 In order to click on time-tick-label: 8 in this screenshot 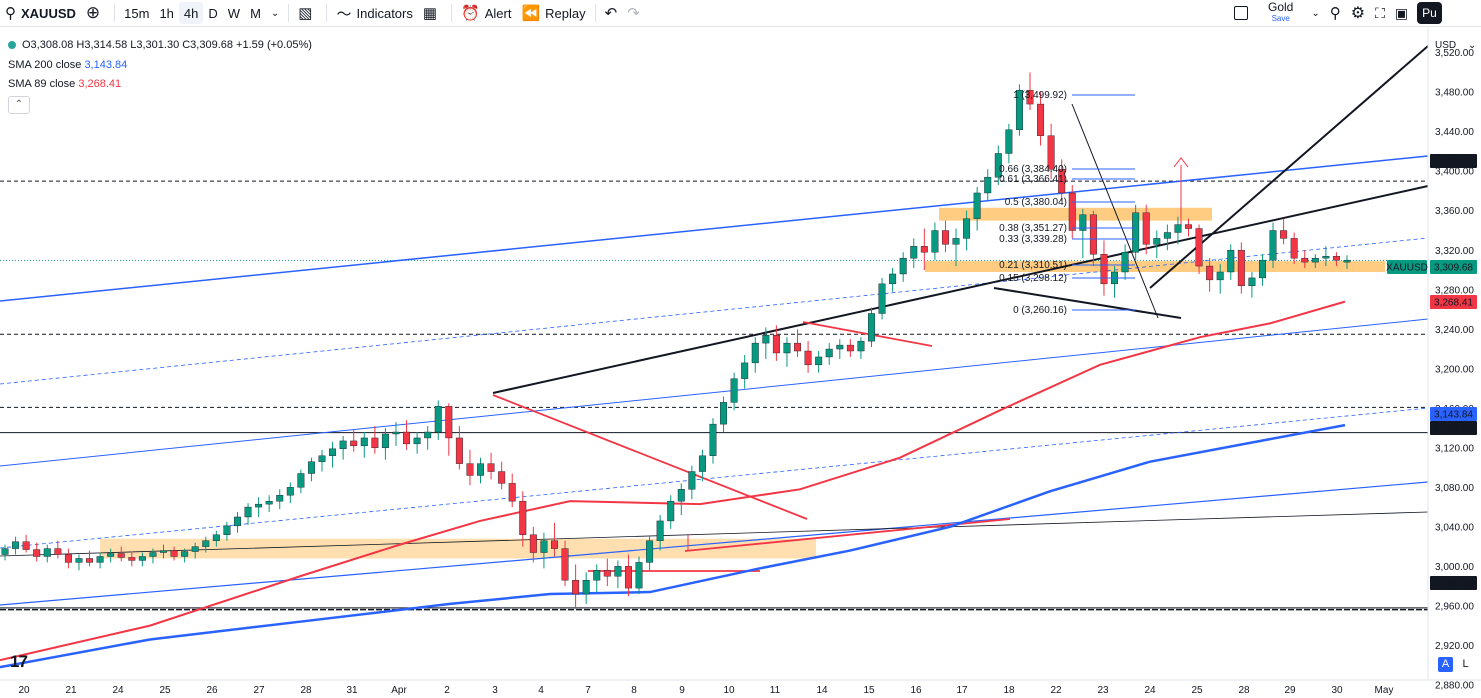, I will do `click(634, 690)`.